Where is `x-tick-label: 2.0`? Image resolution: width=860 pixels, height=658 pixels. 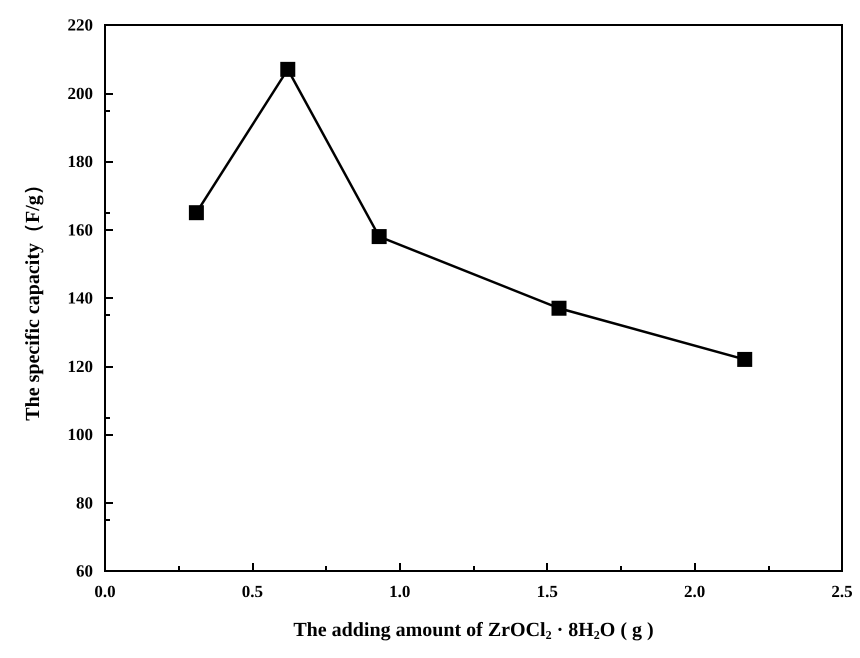 x-tick-label: 2.0 is located at coordinates (695, 591).